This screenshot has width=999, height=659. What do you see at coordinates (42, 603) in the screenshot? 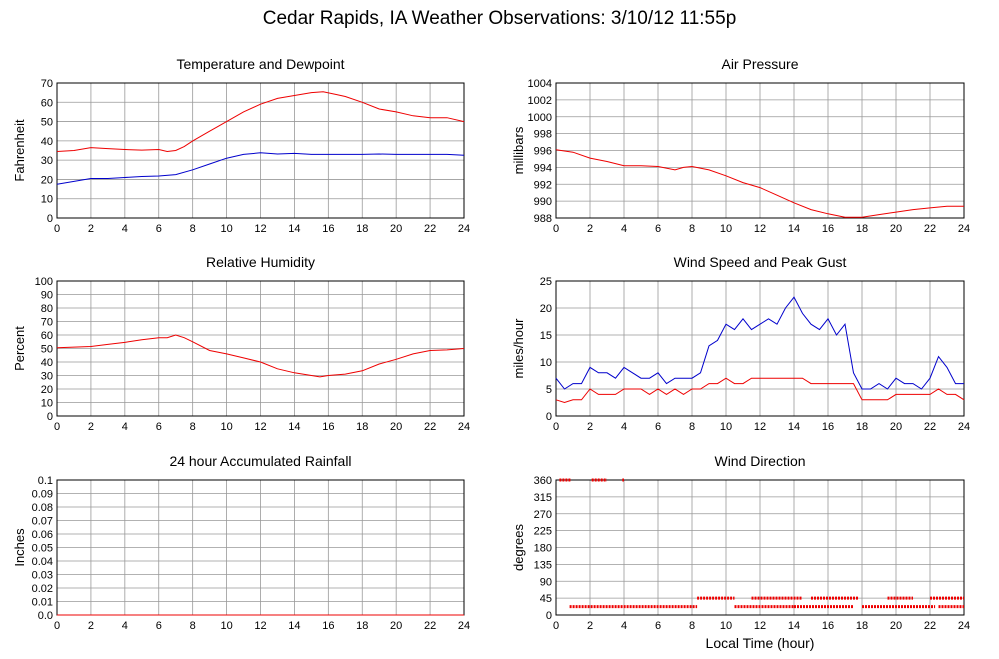
I see `y-tick-label: 0.01` at bounding box center [42, 603].